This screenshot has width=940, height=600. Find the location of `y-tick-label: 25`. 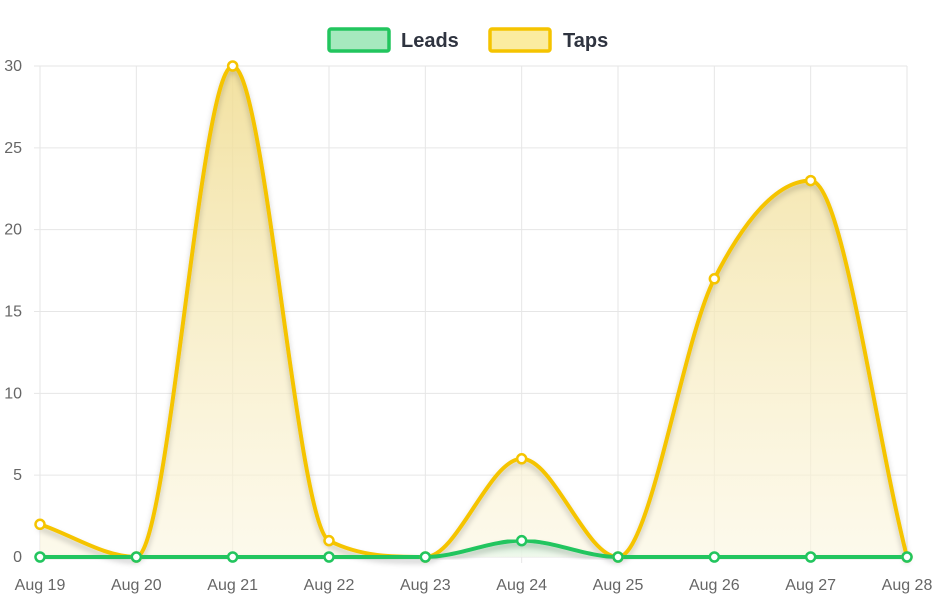

y-tick-label: 25 is located at coordinates (13, 148).